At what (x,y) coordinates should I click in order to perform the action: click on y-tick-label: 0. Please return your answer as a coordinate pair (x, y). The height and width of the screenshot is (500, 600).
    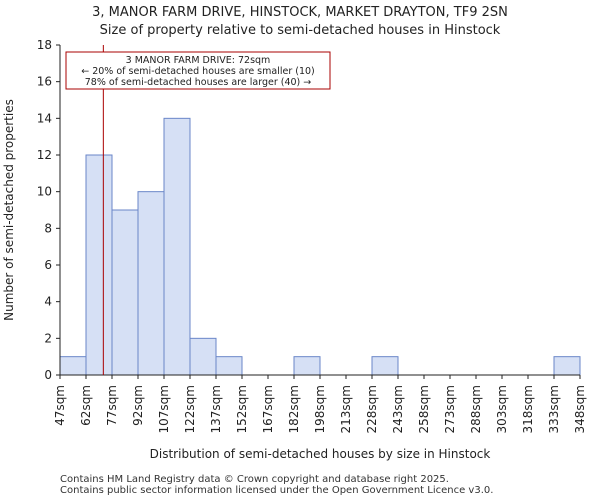
    Looking at the image, I should click on (48, 375).